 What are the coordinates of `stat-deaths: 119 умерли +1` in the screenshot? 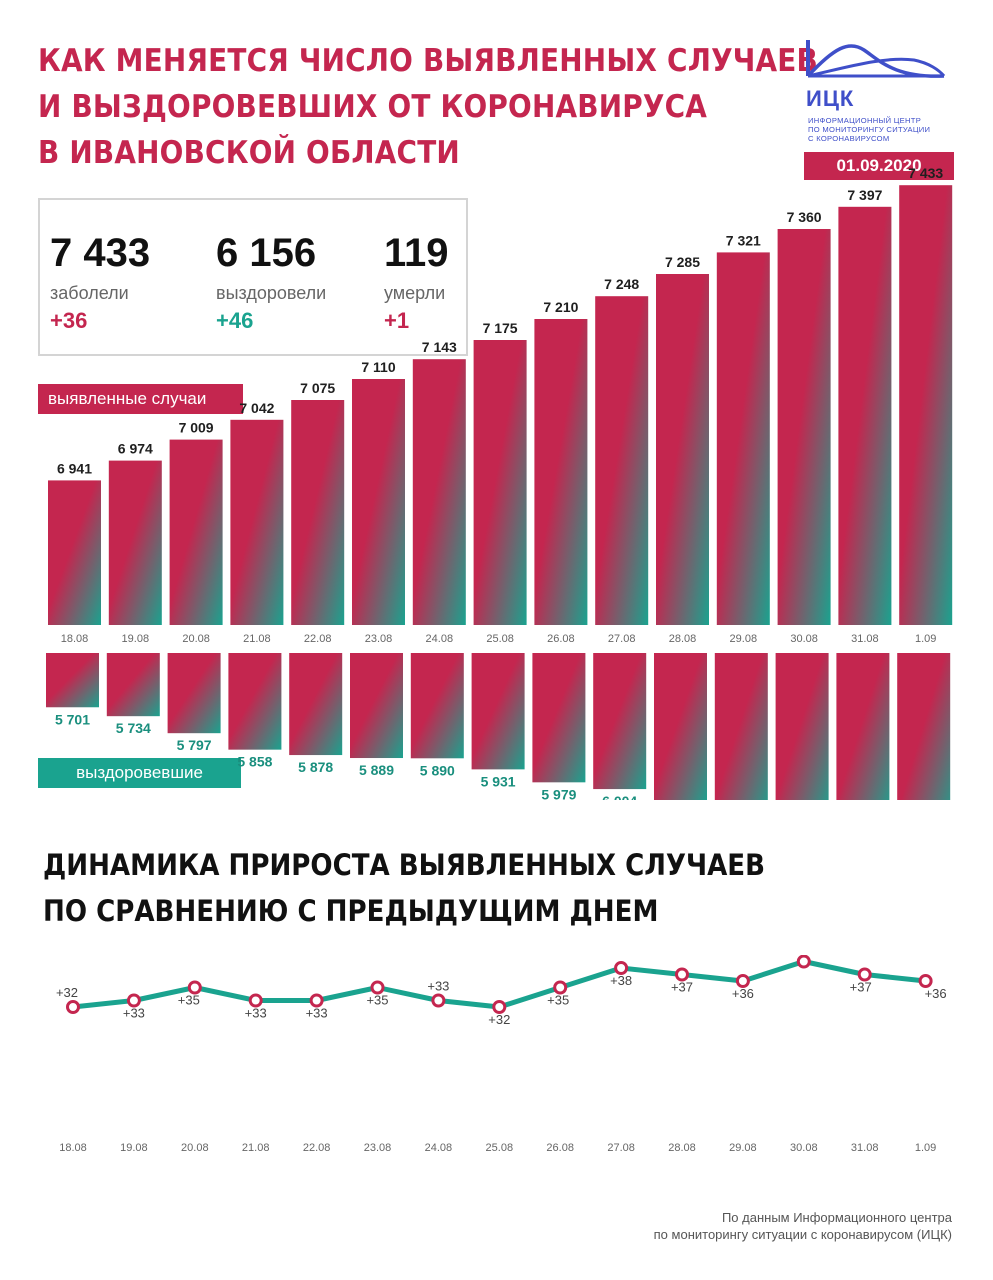 It's located at (416, 282).